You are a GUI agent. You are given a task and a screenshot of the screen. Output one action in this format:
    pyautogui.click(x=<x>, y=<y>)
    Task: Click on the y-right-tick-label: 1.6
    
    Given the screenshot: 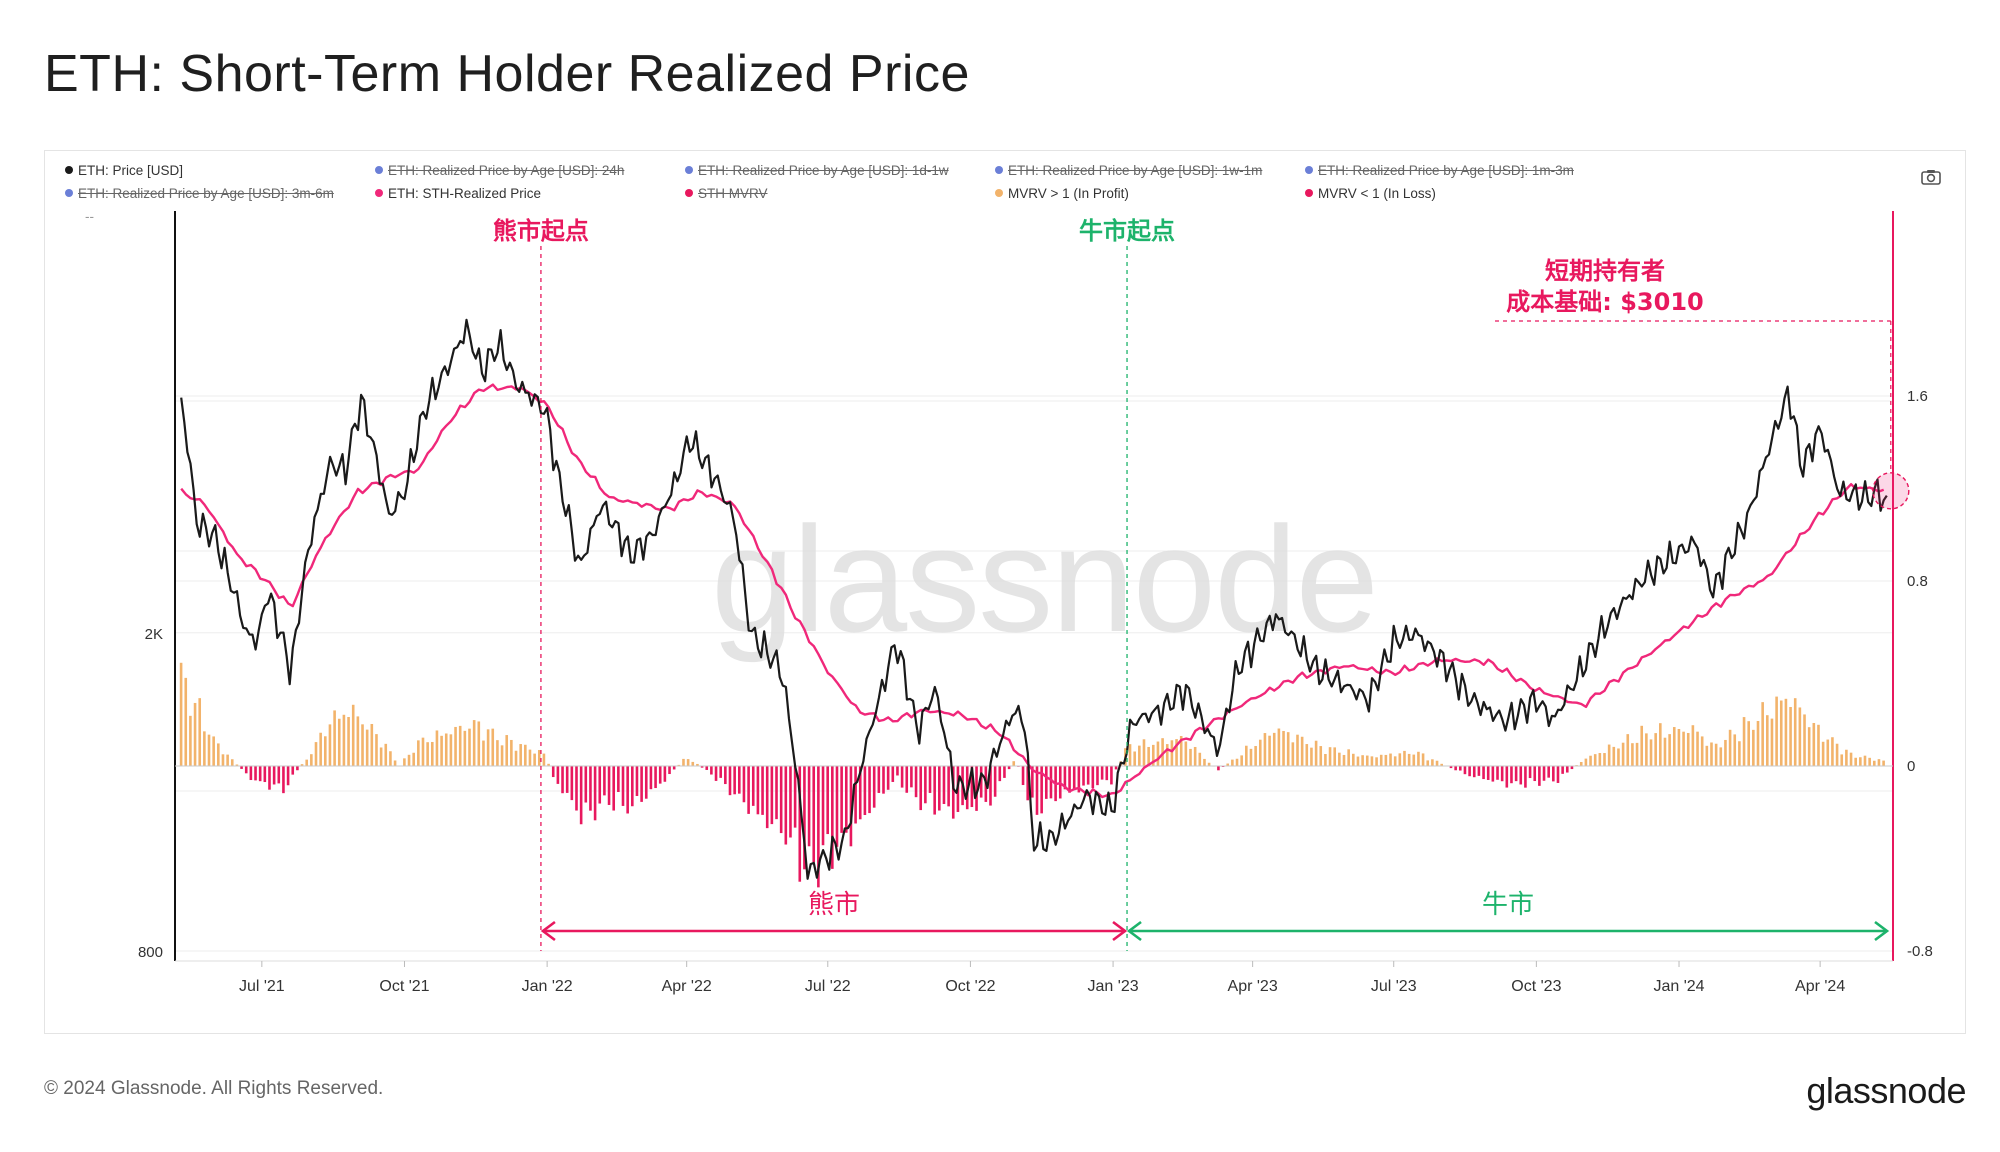 What is the action you would take?
    pyautogui.click(x=1917, y=396)
    